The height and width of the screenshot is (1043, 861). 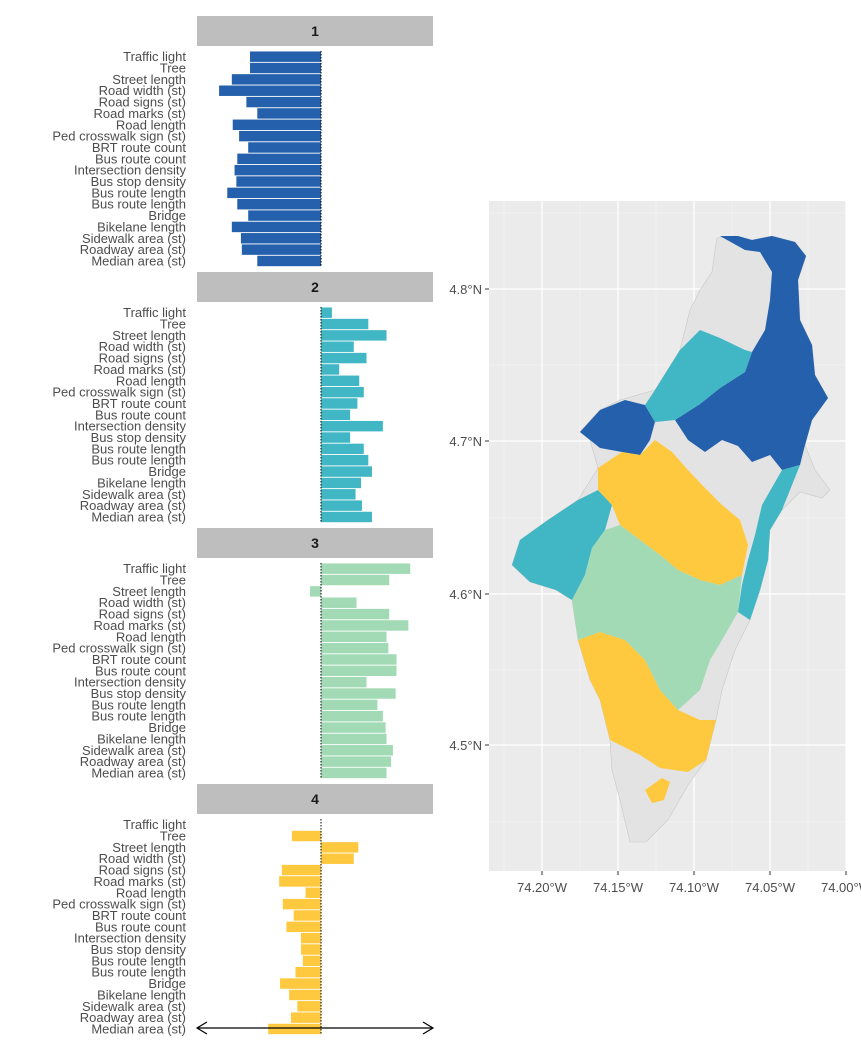 I want to click on facet-strip-label: 1, so click(x=315, y=31).